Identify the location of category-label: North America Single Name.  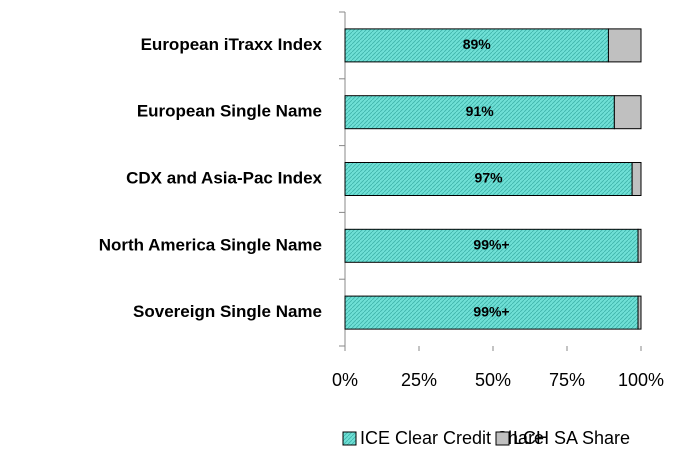
(210, 244).